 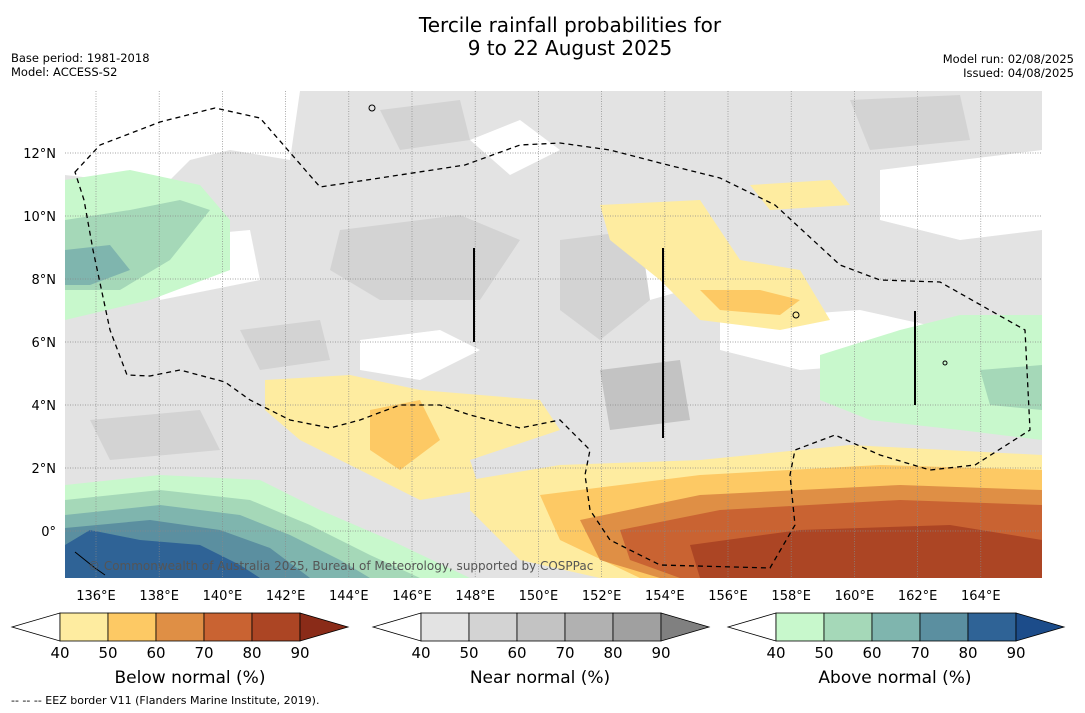 I want to click on meta-left: Base period: 1981-2018 Model: ACCESS-S2, so click(x=80, y=65).